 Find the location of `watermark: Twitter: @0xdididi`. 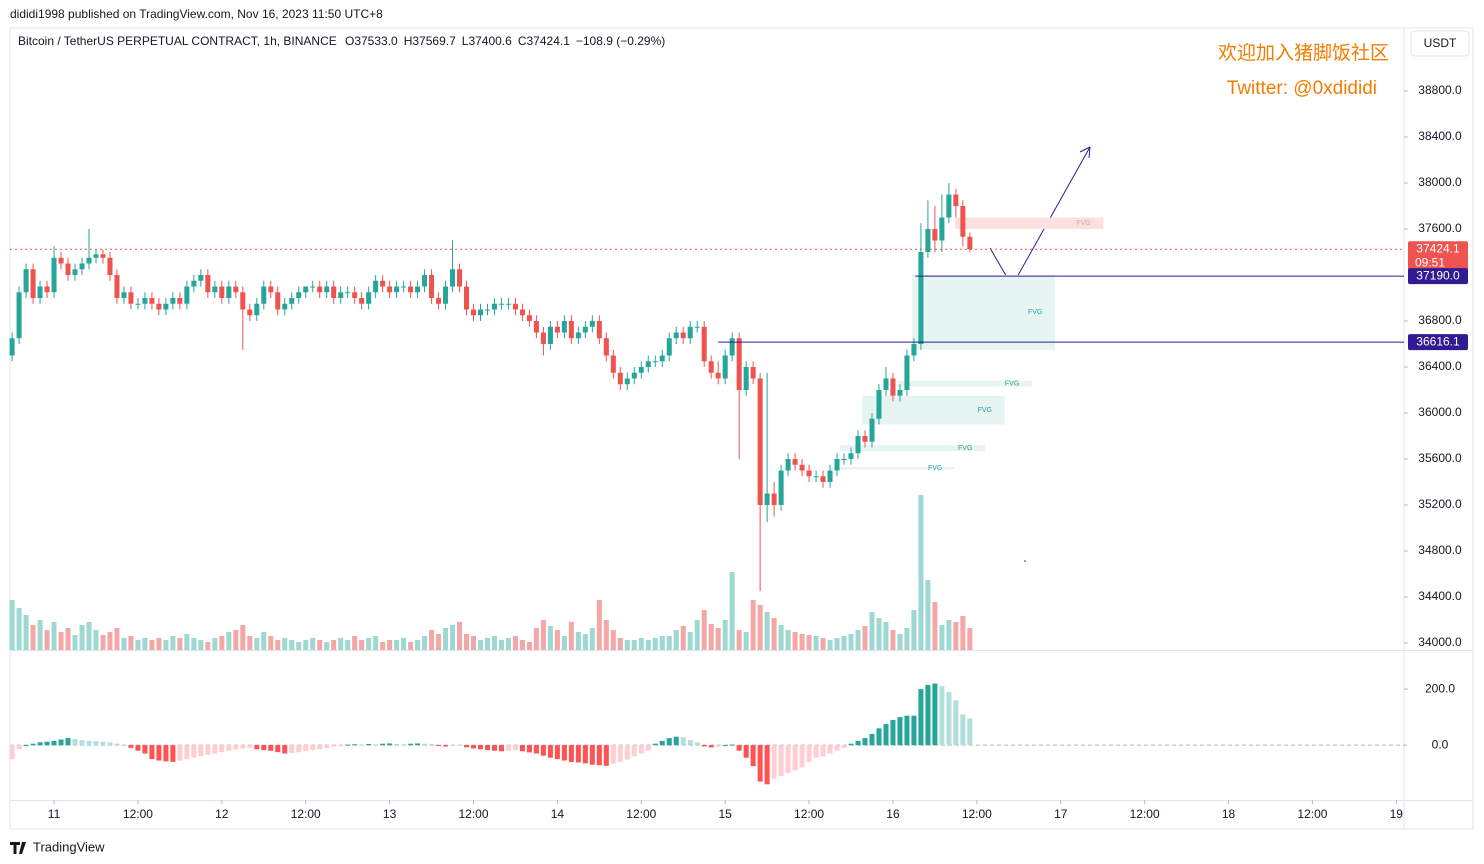

watermark: Twitter: @0xdididi is located at coordinates (1302, 88).